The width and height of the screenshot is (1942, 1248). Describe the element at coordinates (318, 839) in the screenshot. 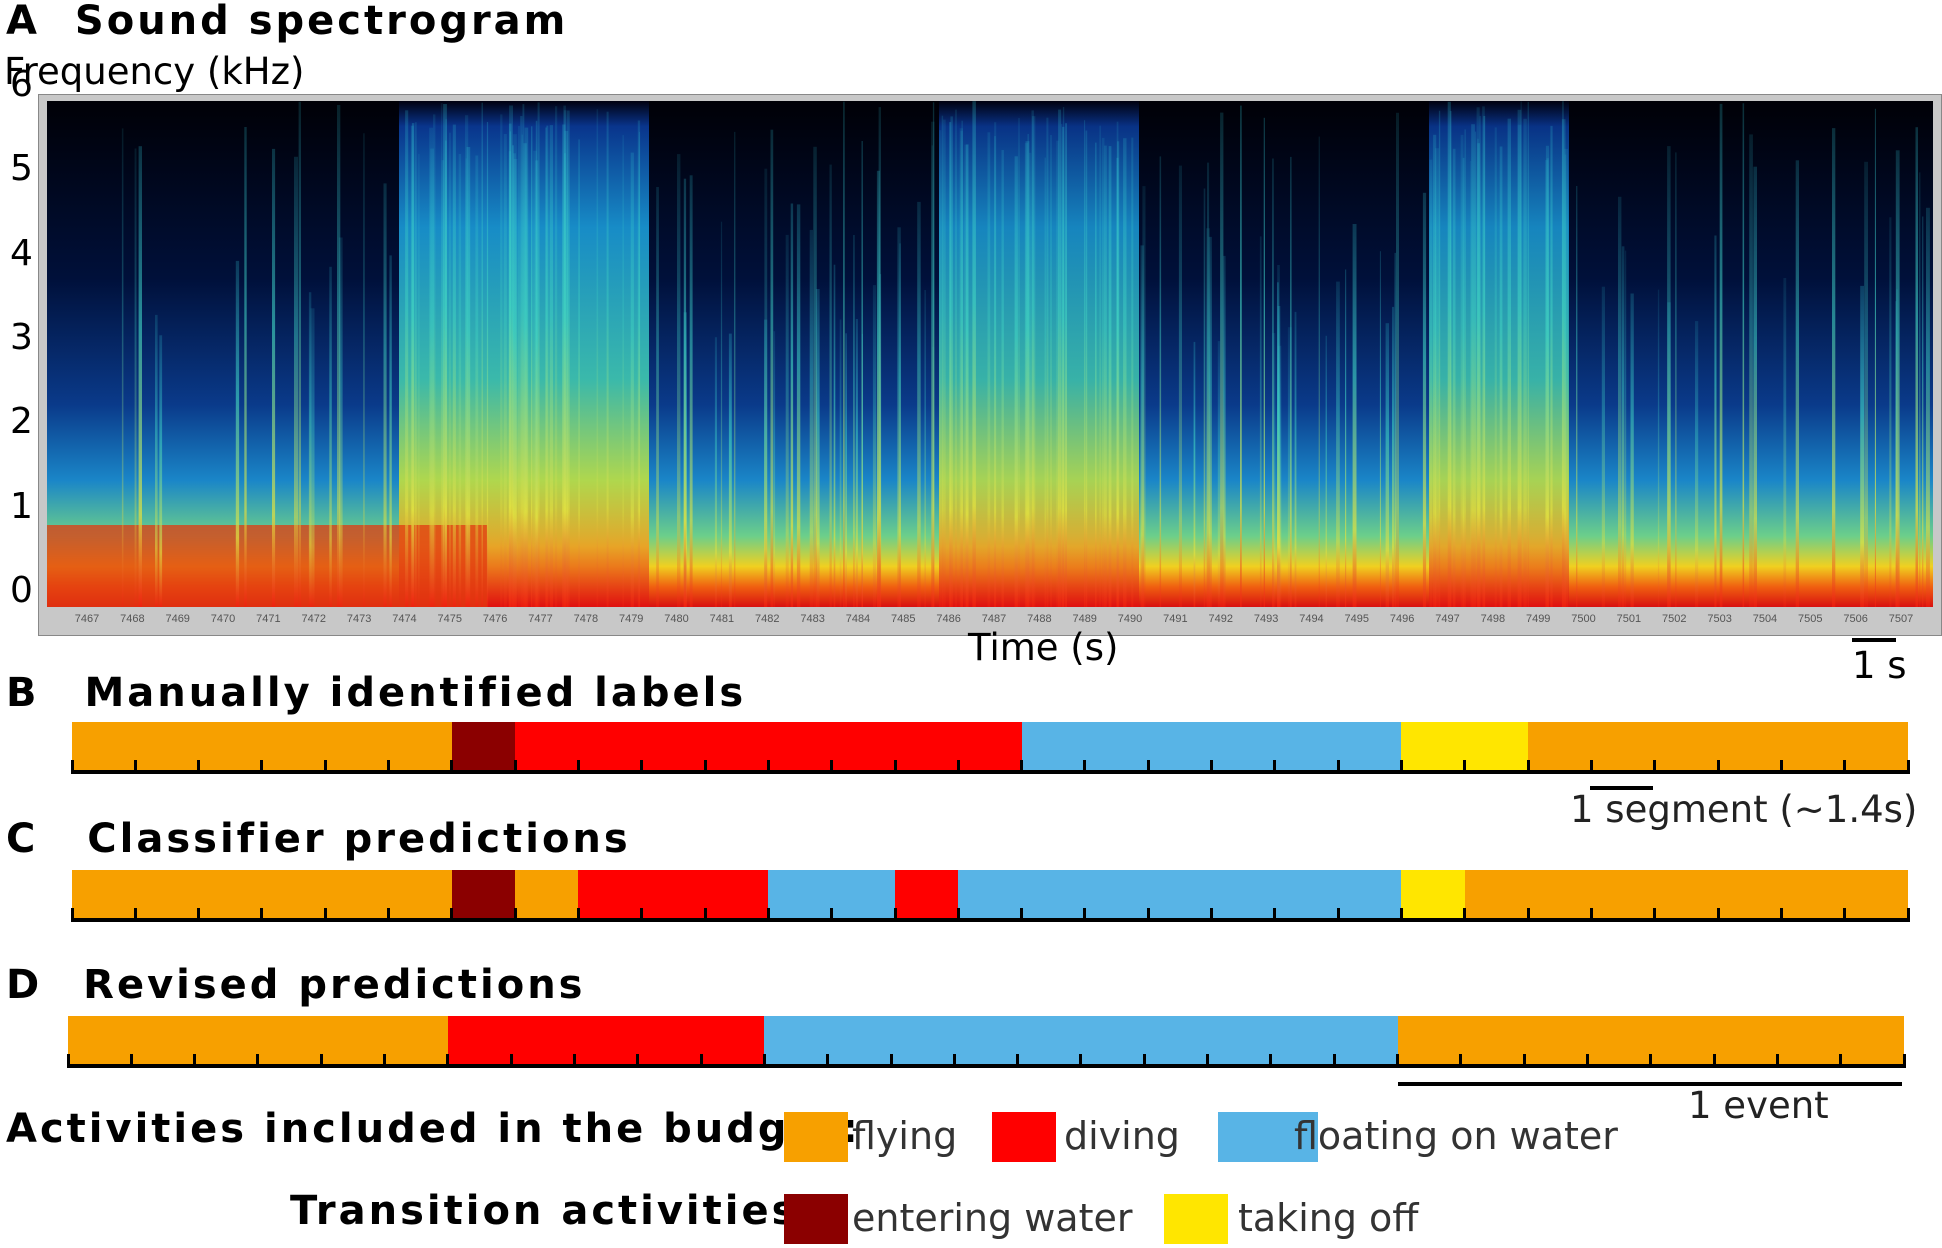

I see `panel-c-title: C Classifier predictions` at that location.